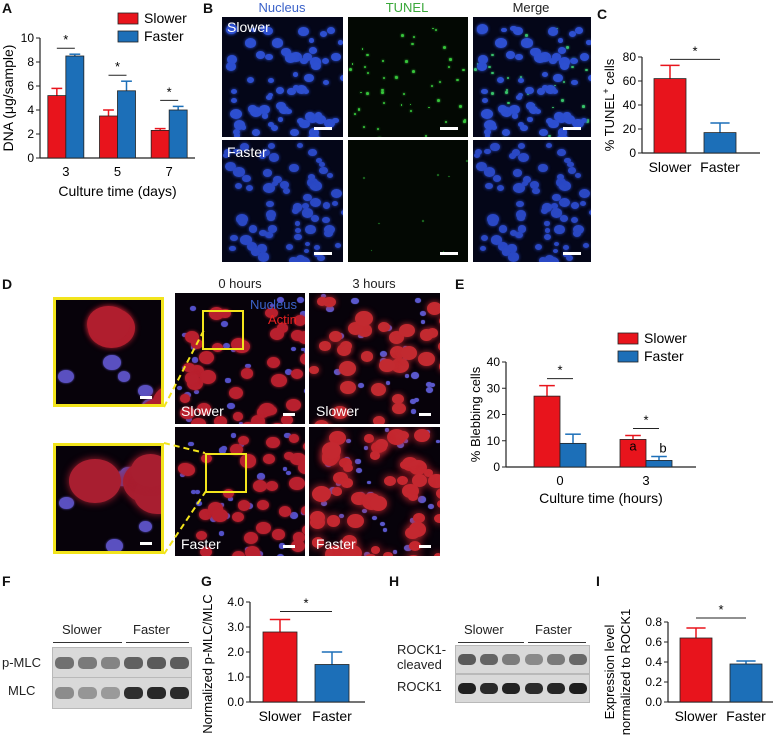  Describe the element at coordinates (598, 581) in the screenshot. I see `panel-letter-i: I` at that location.